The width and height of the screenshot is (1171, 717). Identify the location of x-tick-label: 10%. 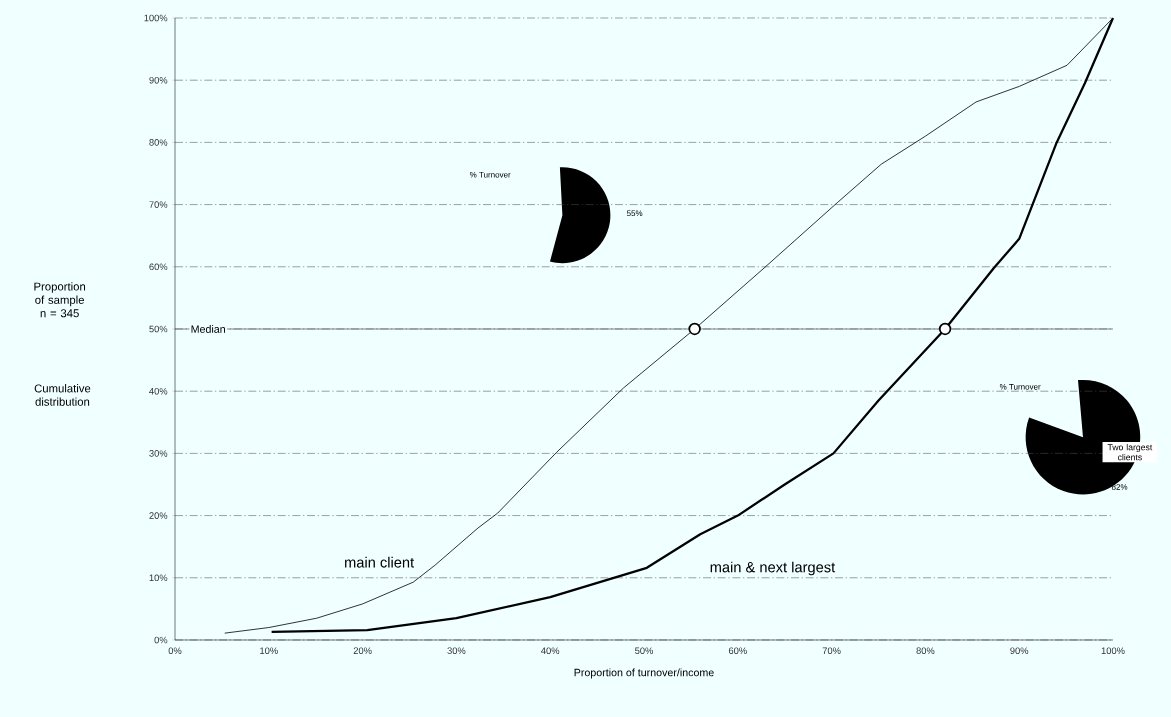
(269, 650).